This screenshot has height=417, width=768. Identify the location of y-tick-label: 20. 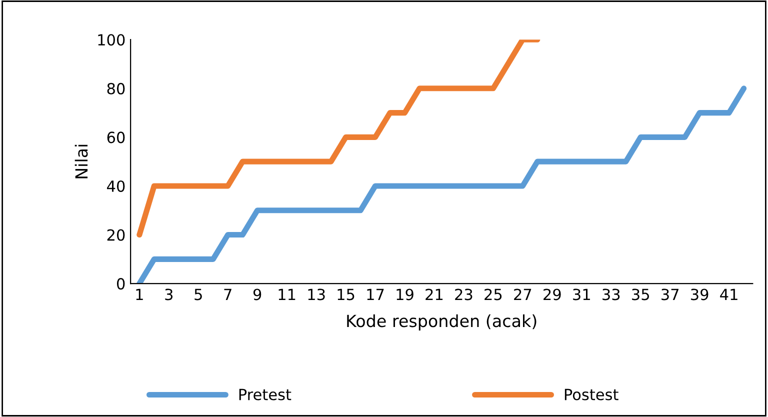
(116, 235).